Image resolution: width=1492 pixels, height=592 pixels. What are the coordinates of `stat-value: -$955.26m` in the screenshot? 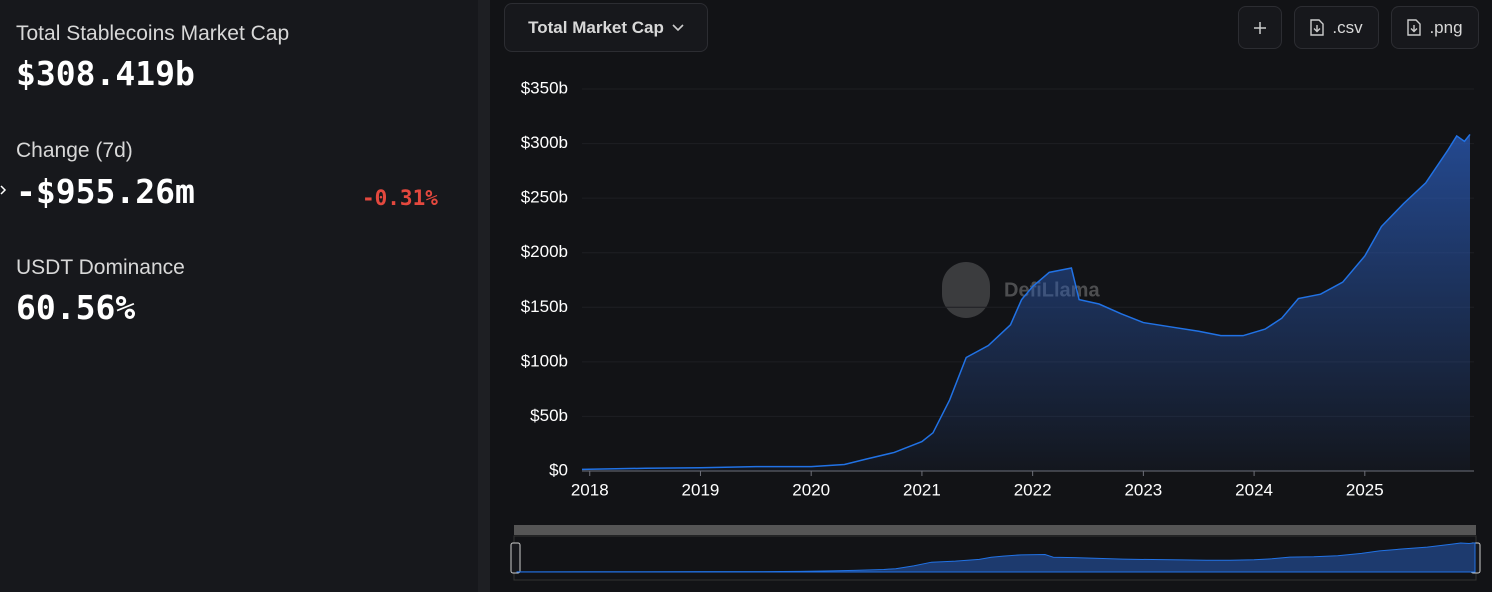 It's located at (105, 191).